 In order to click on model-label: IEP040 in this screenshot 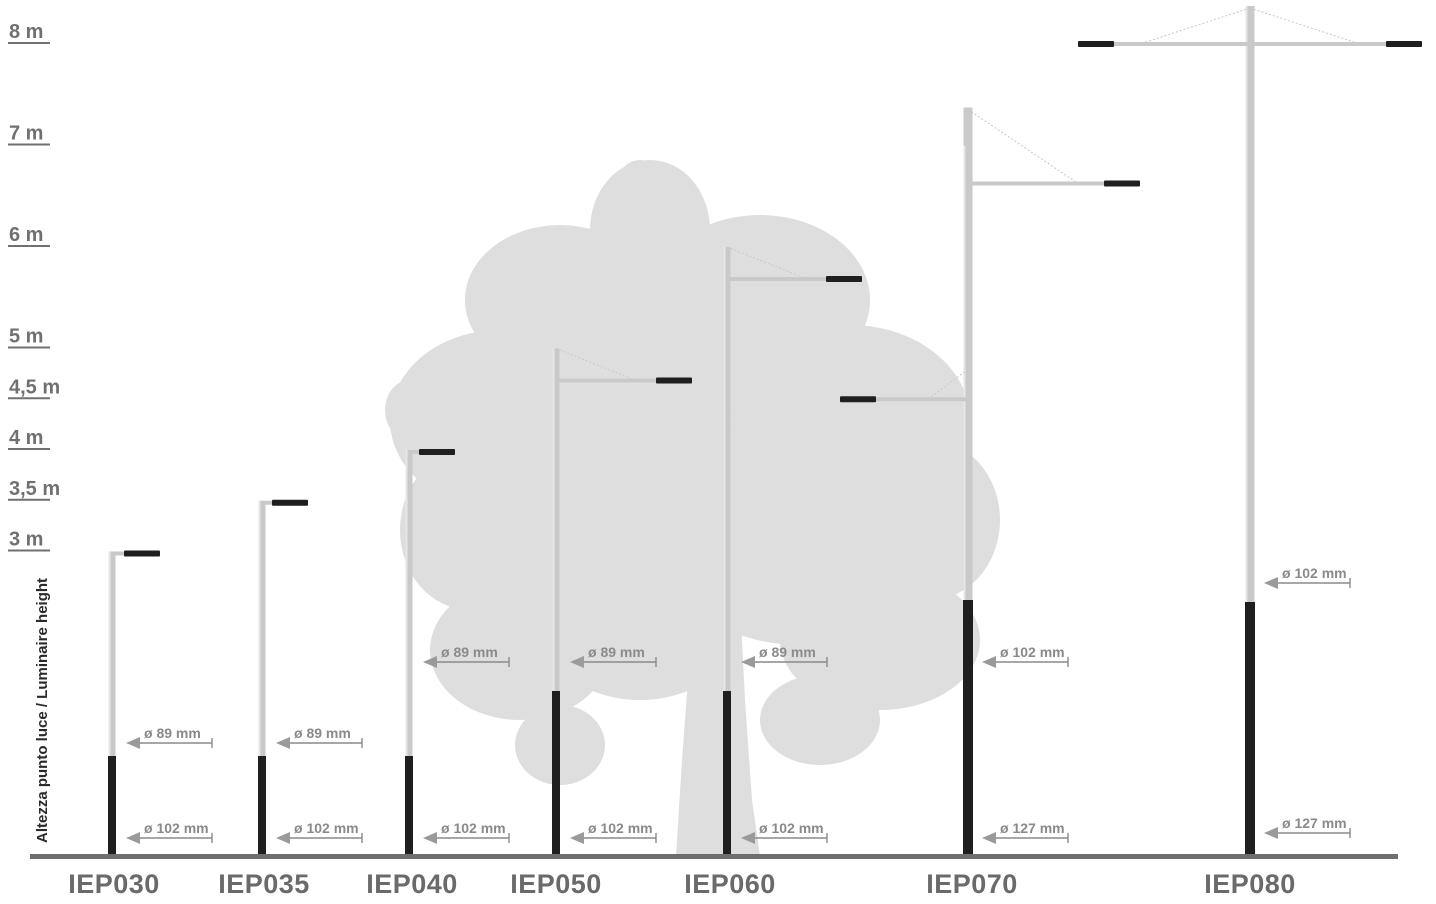, I will do `click(412, 884)`.